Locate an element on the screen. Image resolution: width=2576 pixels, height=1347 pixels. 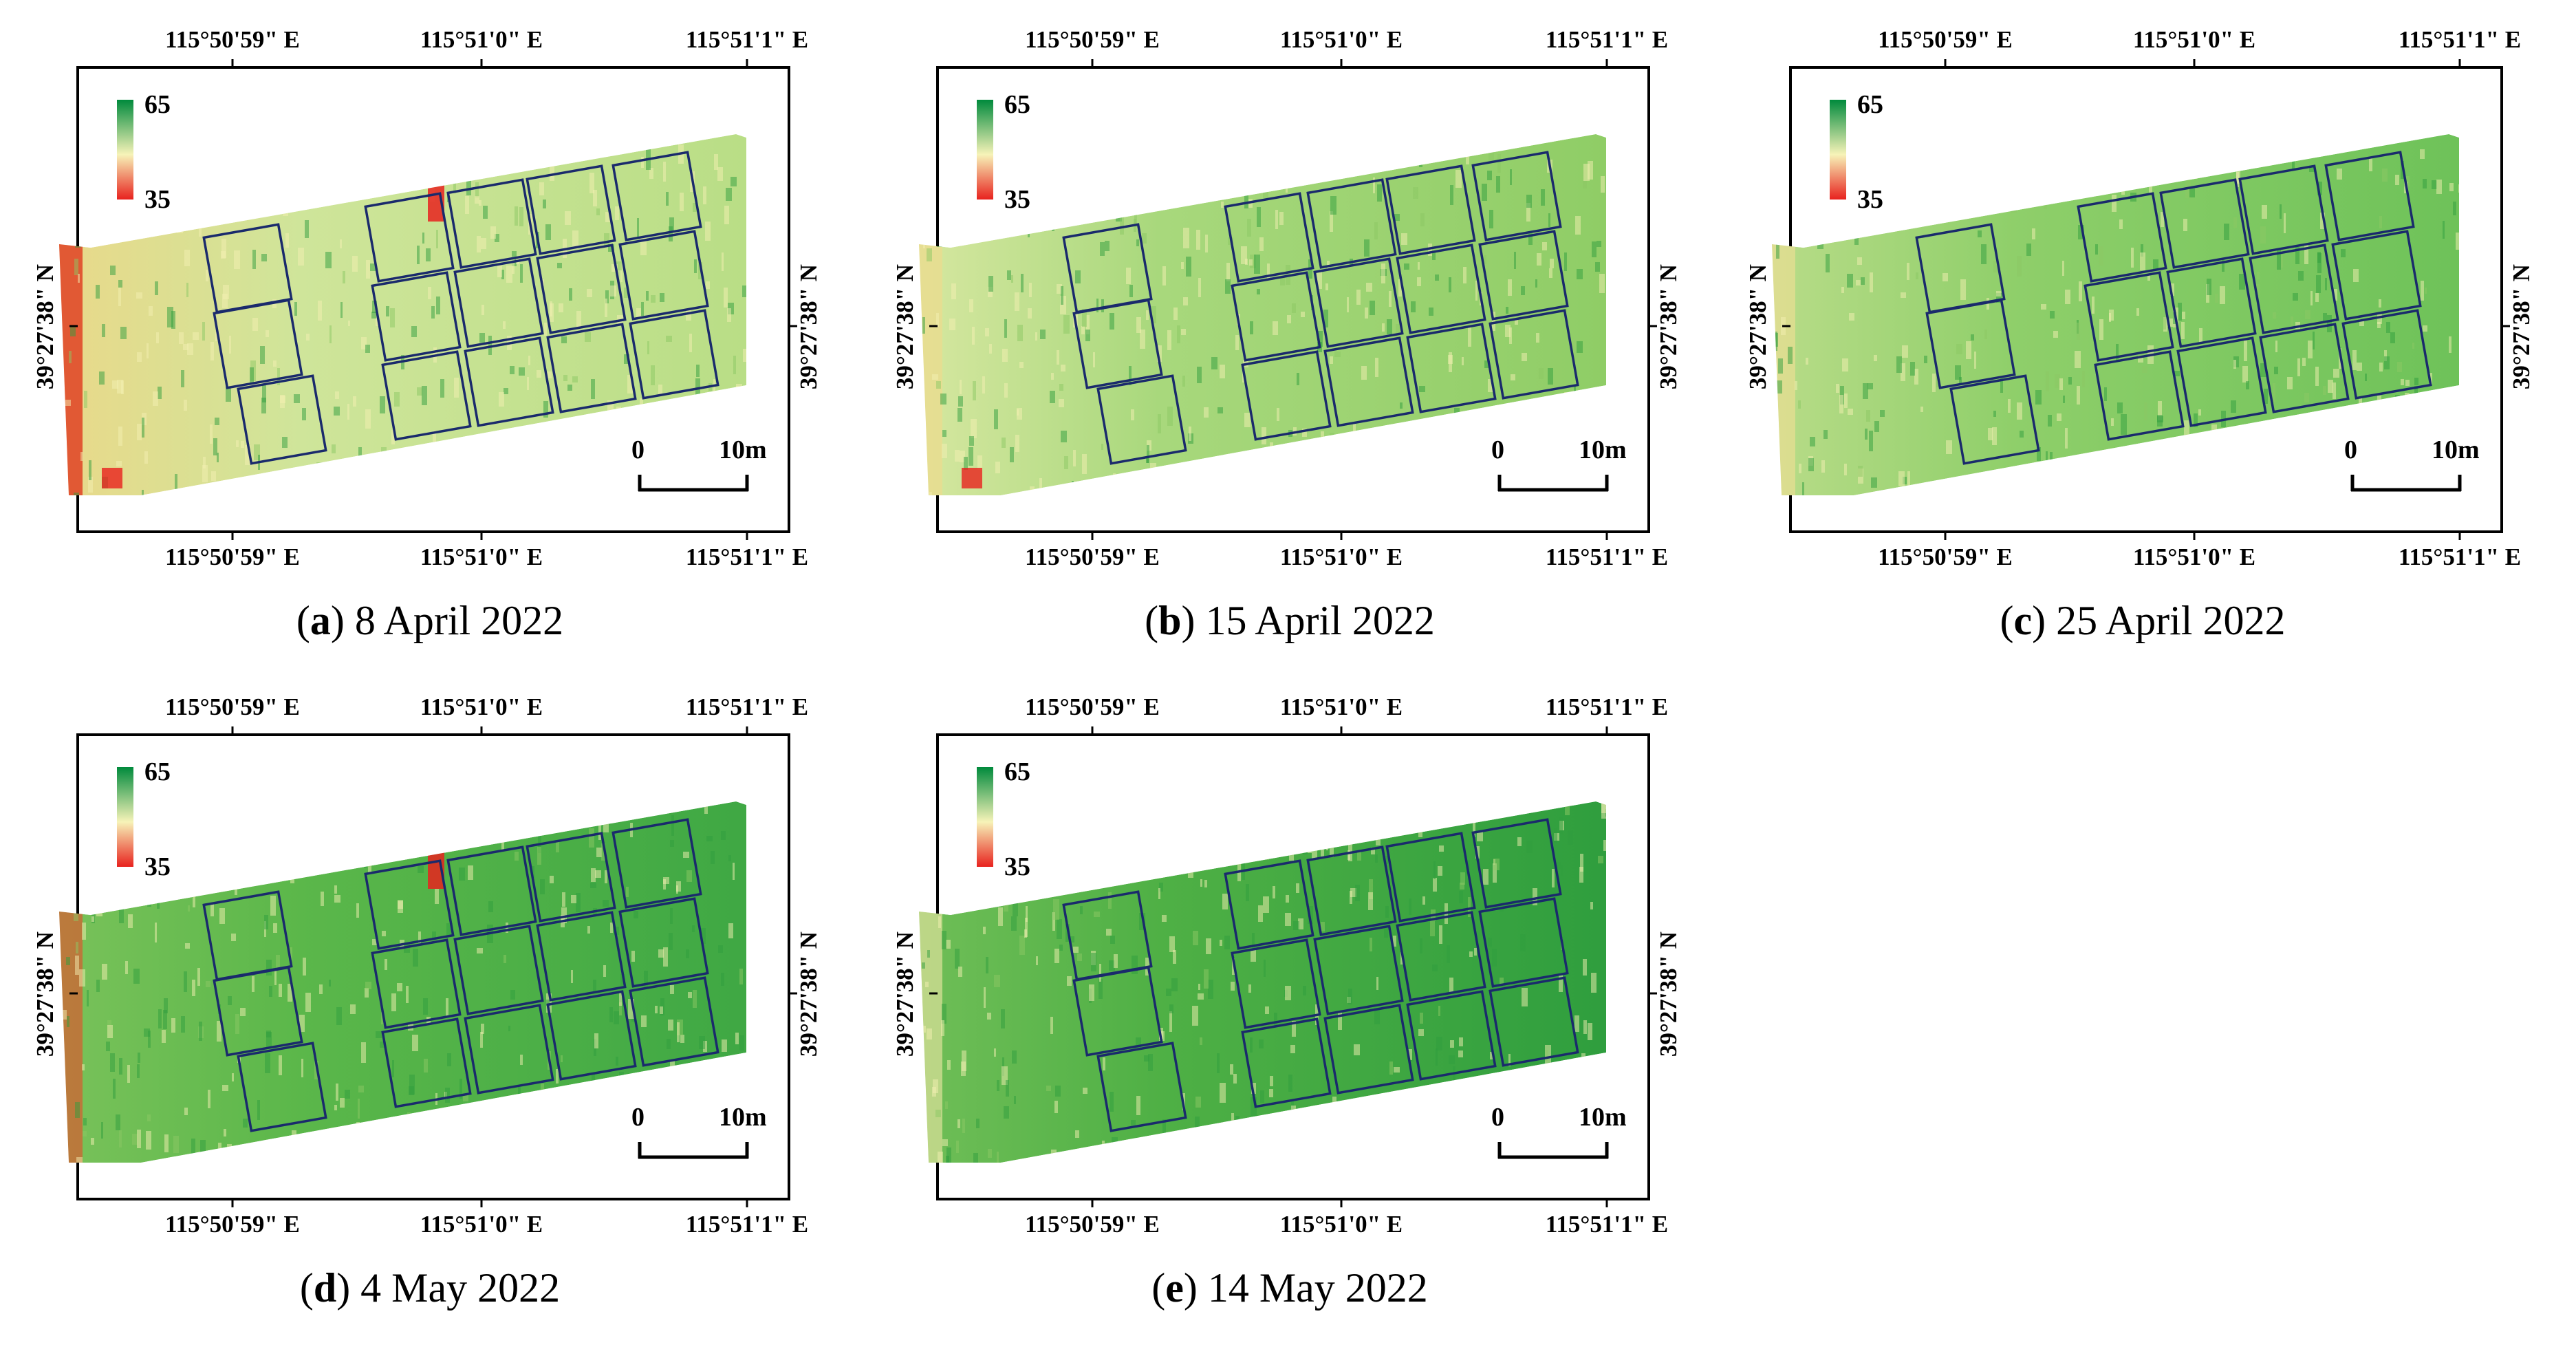
caption-letter: b is located at coordinates (1170, 620).